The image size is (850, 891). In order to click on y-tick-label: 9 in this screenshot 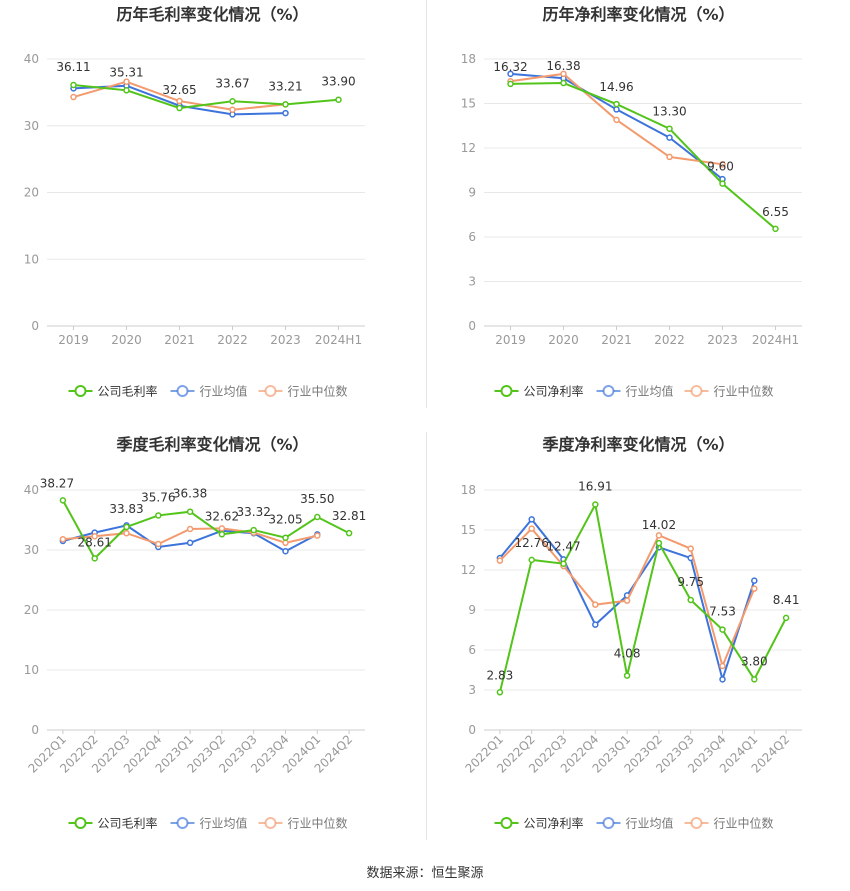, I will do `click(472, 610)`.